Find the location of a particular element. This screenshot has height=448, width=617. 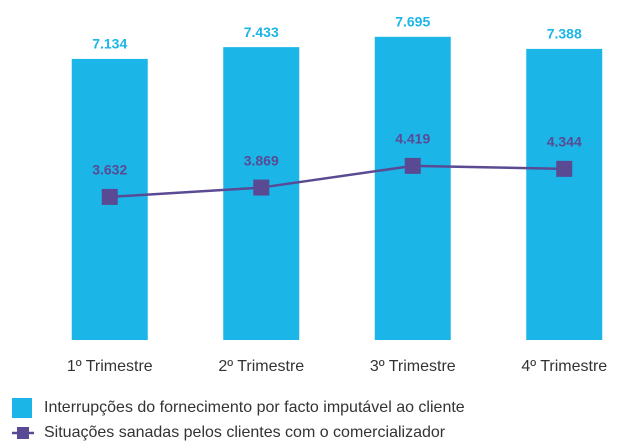

line-value-label: 4.419 is located at coordinates (412, 139).